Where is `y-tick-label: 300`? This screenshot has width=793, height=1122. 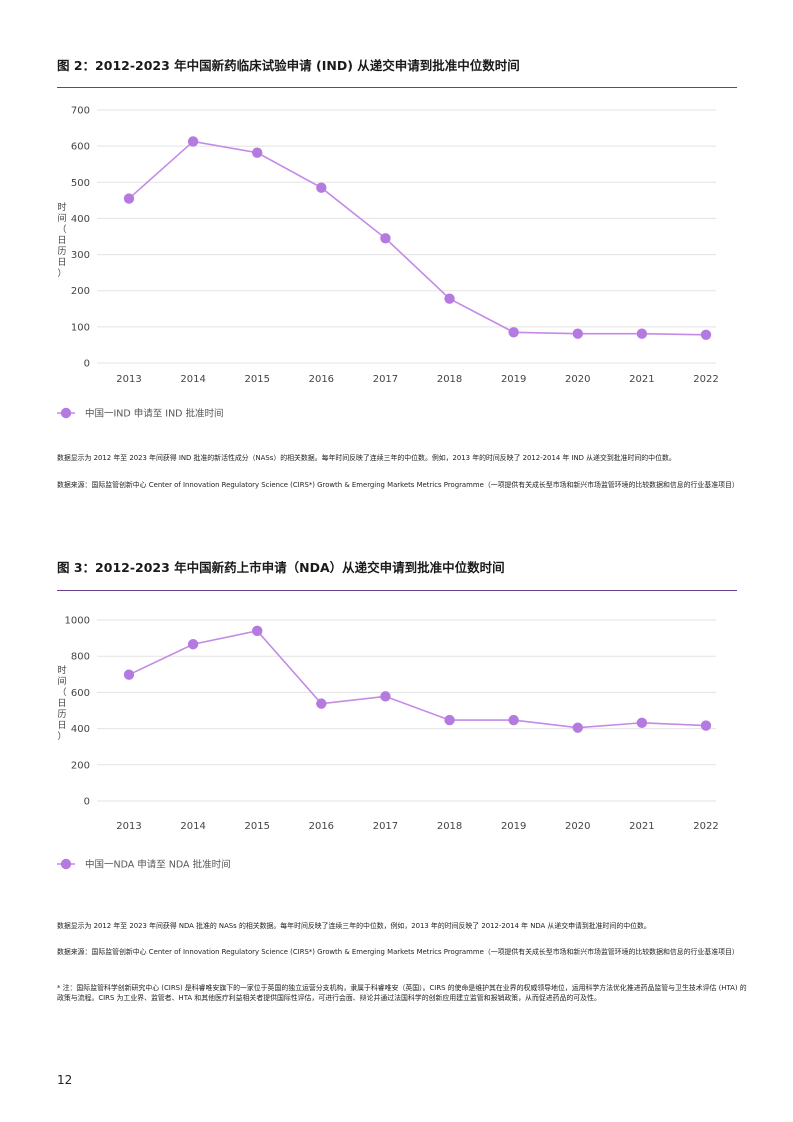 y-tick-label: 300 is located at coordinates (80, 255).